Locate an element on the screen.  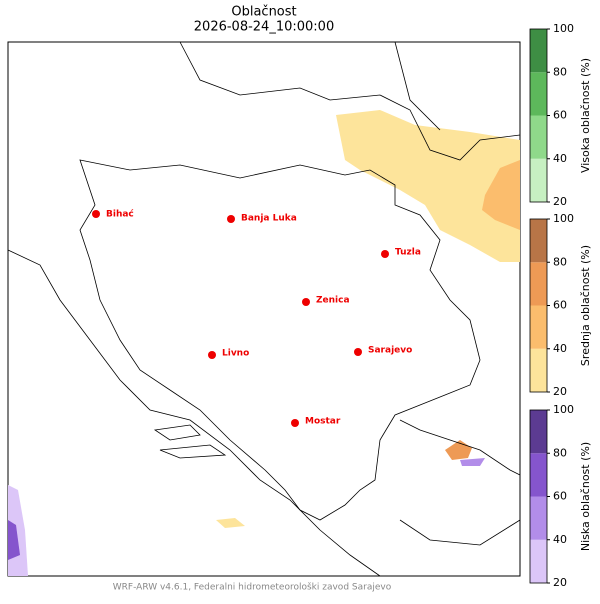
colorbar-label: Visoka oblačnost (%) is located at coordinates (585, 115).